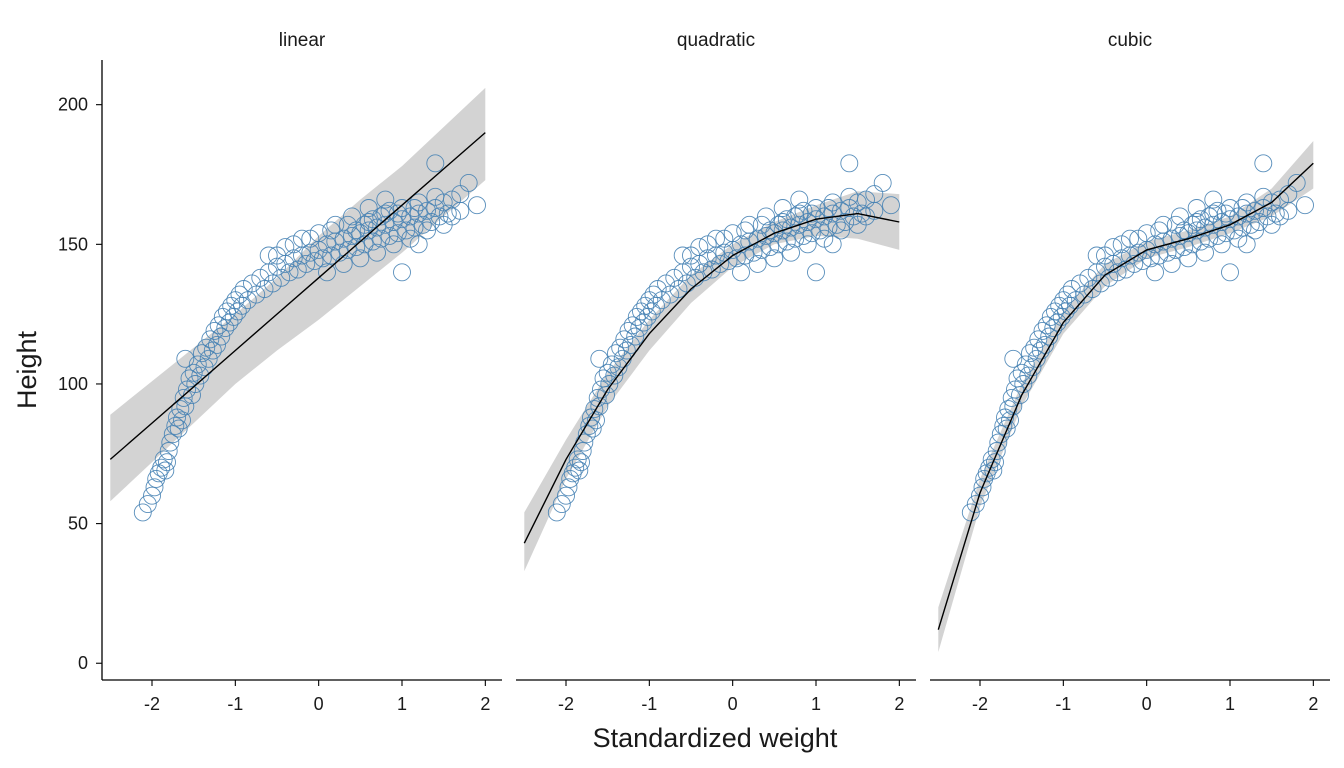 The height and width of the screenshot is (768, 1344). I want to click on y-tick-label: 200, so click(73, 105).